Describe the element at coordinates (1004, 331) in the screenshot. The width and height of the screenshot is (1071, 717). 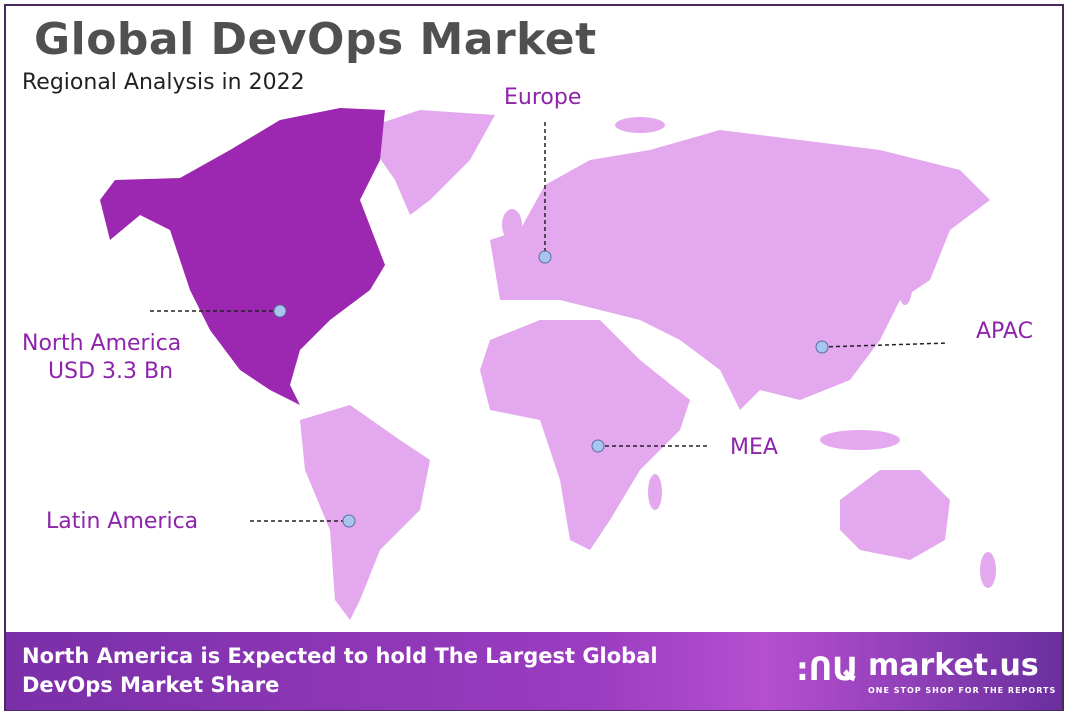
I see `label-apac: APAC` at that location.